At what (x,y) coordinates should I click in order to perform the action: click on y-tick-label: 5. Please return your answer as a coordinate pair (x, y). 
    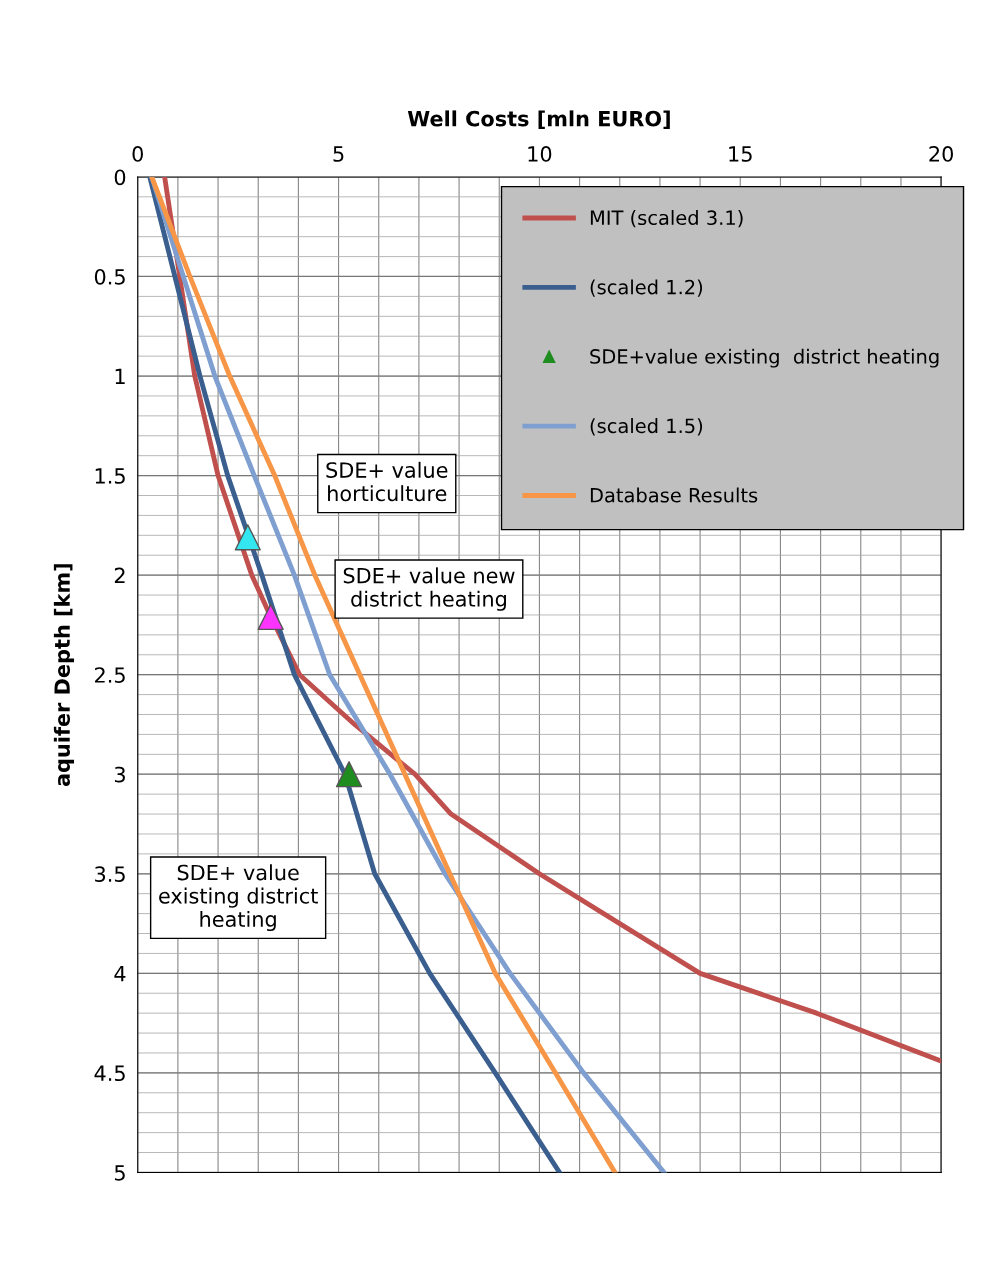
    Looking at the image, I should click on (119, 1173).